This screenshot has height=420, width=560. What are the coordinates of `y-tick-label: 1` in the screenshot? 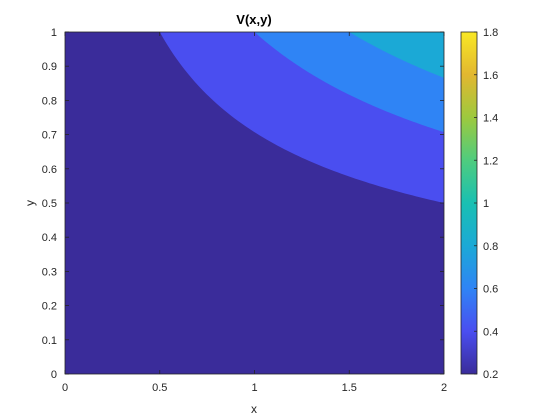 It's located at (54, 33).